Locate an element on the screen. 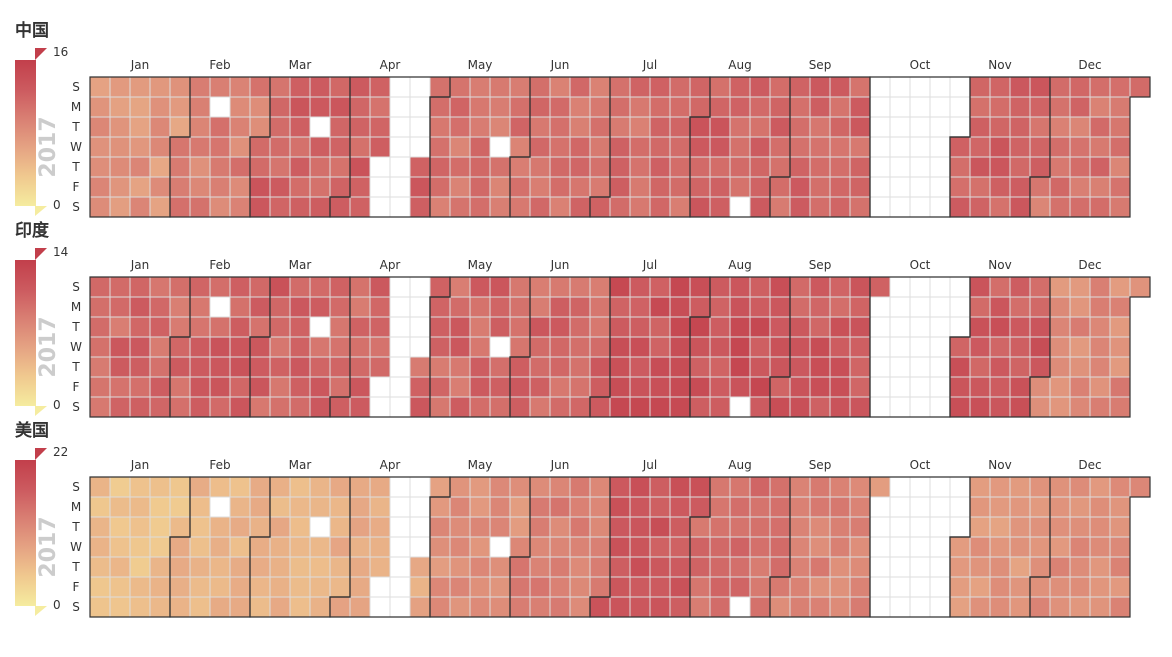 This screenshot has width=1172, height=657. month-label: Feb is located at coordinates (219, 65).